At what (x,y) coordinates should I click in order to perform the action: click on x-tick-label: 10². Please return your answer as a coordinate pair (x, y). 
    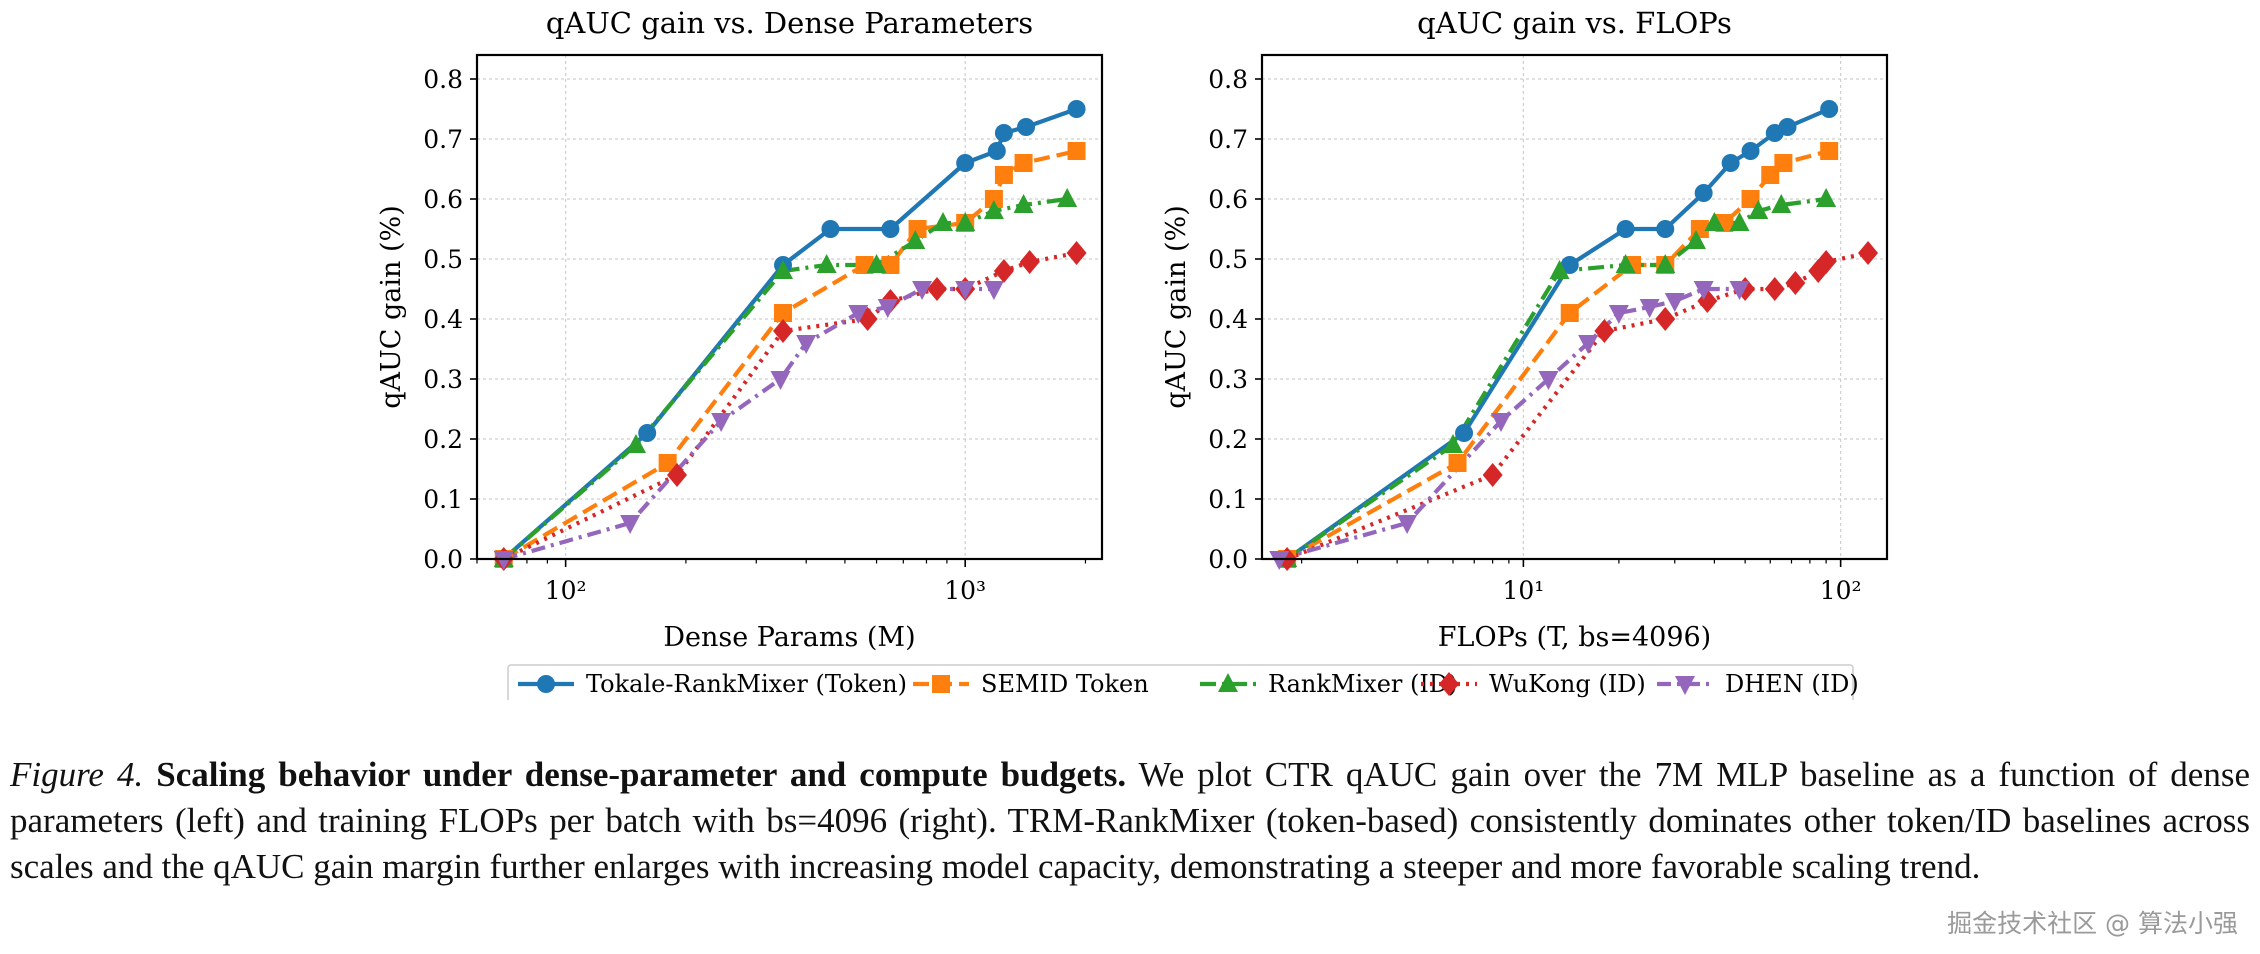
    Looking at the image, I should click on (1841, 590).